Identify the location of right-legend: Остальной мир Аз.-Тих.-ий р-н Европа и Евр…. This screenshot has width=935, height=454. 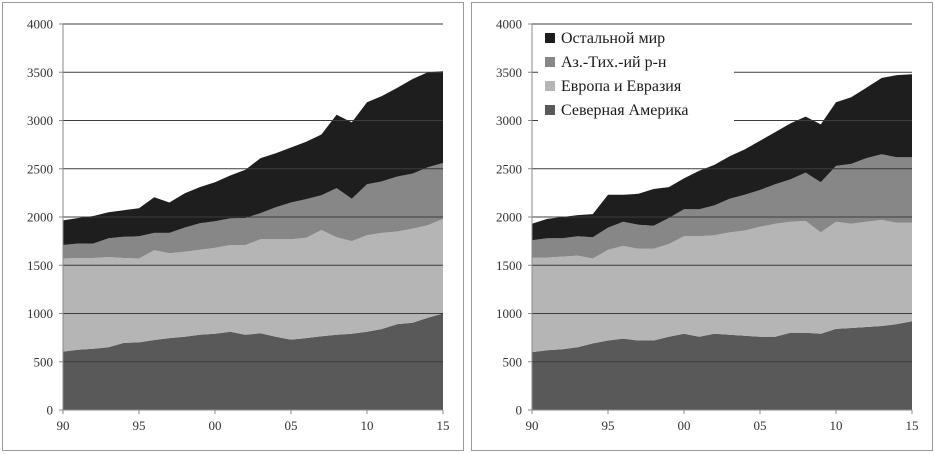
(636, 75).